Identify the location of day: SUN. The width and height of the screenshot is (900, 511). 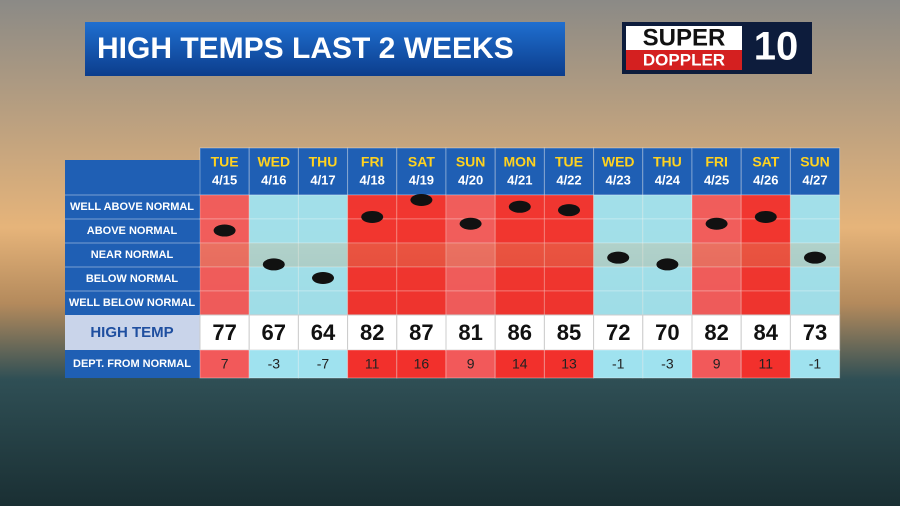
(471, 162).